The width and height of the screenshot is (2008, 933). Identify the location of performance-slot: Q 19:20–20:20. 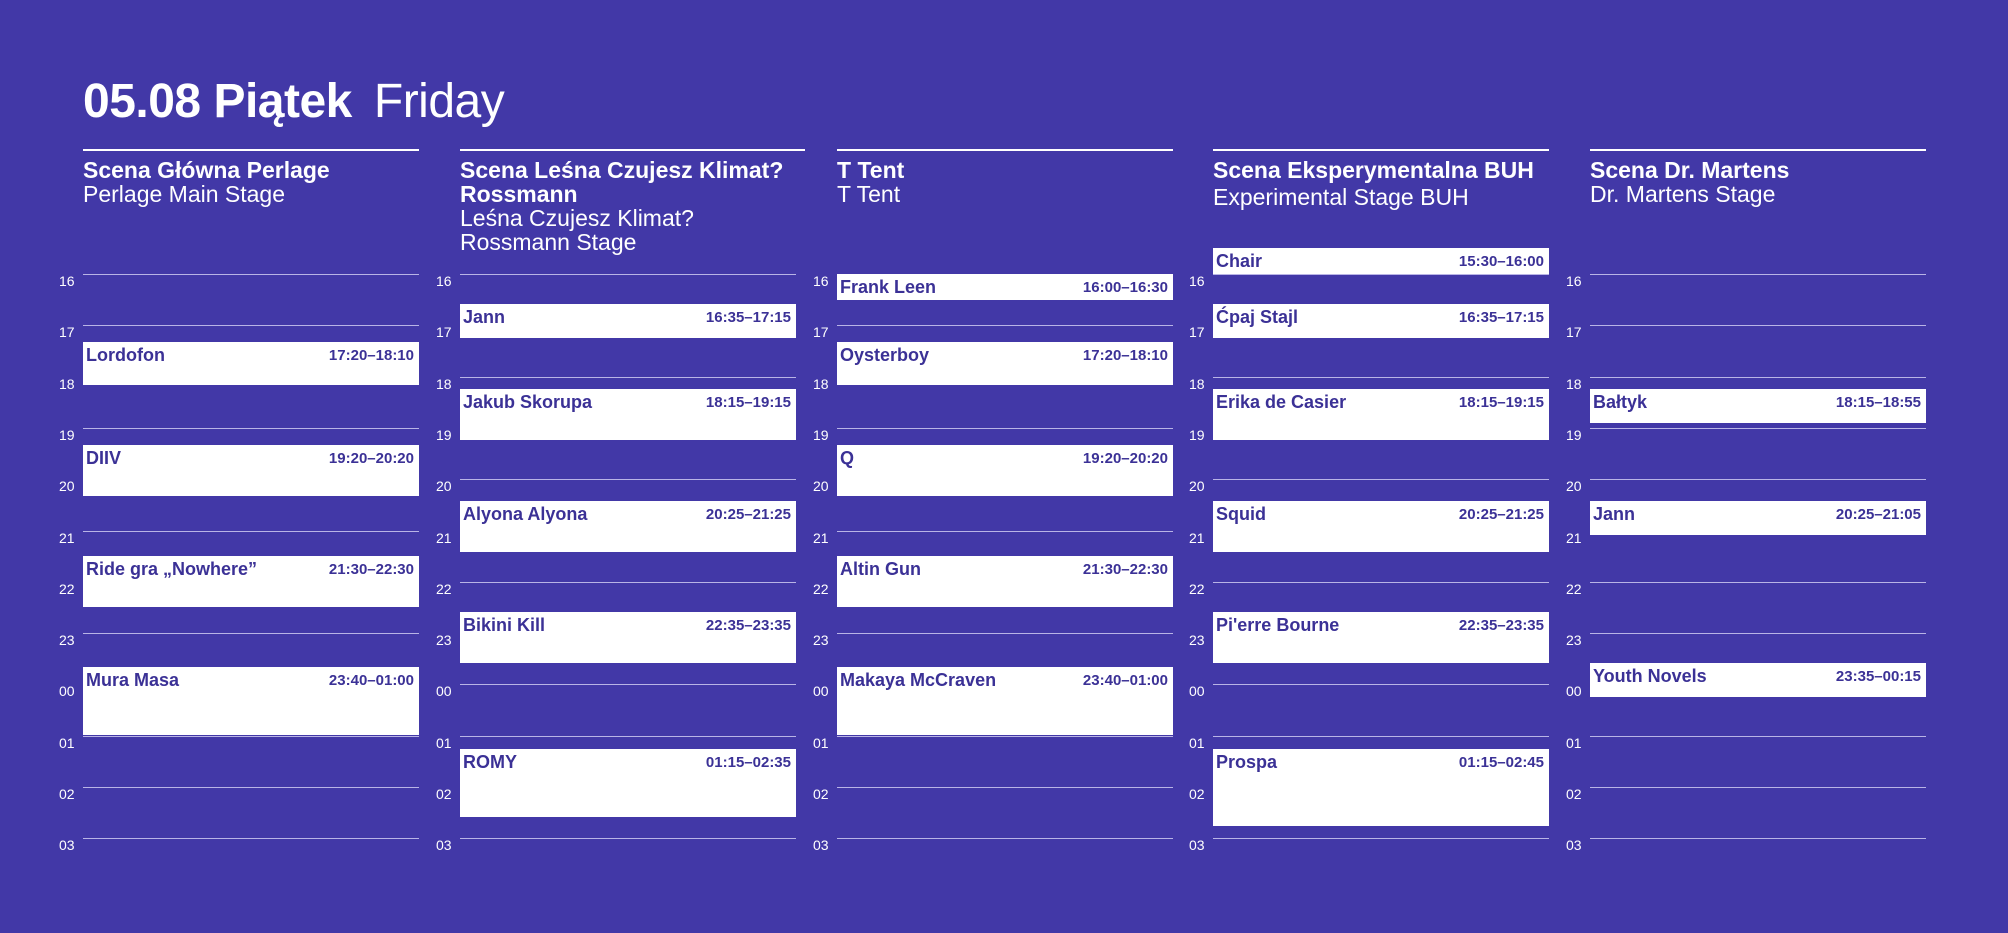
(1005, 470).